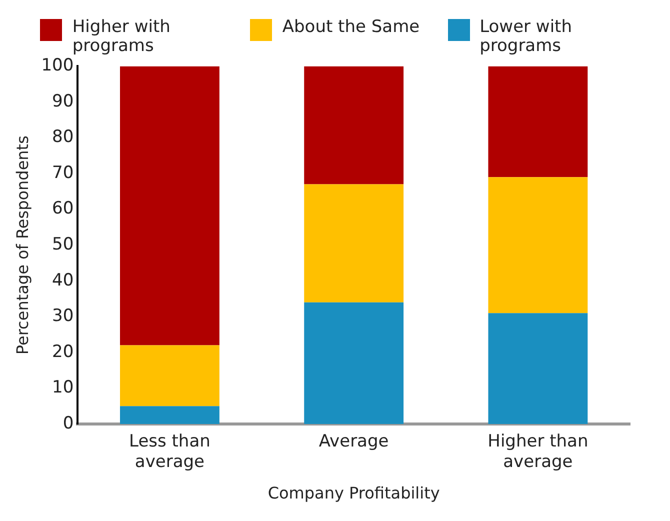 The height and width of the screenshot is (521, 670). What do you see at coordinates (63, 172) in the screenshot?
I see `y-tick-label: 70` at bounding box center [63, 172].